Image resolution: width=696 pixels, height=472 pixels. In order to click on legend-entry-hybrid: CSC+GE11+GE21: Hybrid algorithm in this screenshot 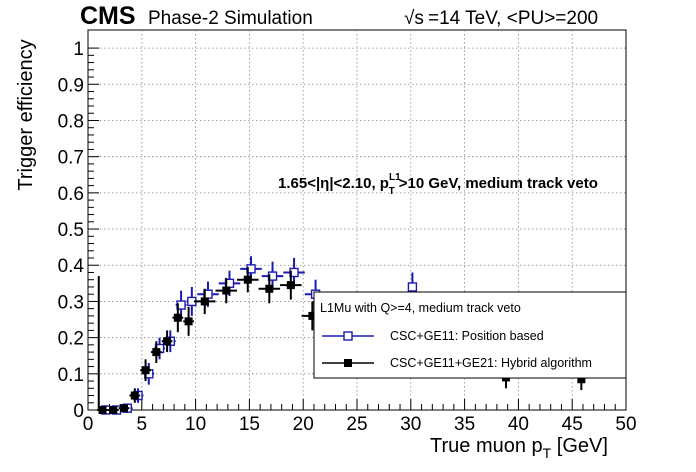, I will do `click(491, 363)`.